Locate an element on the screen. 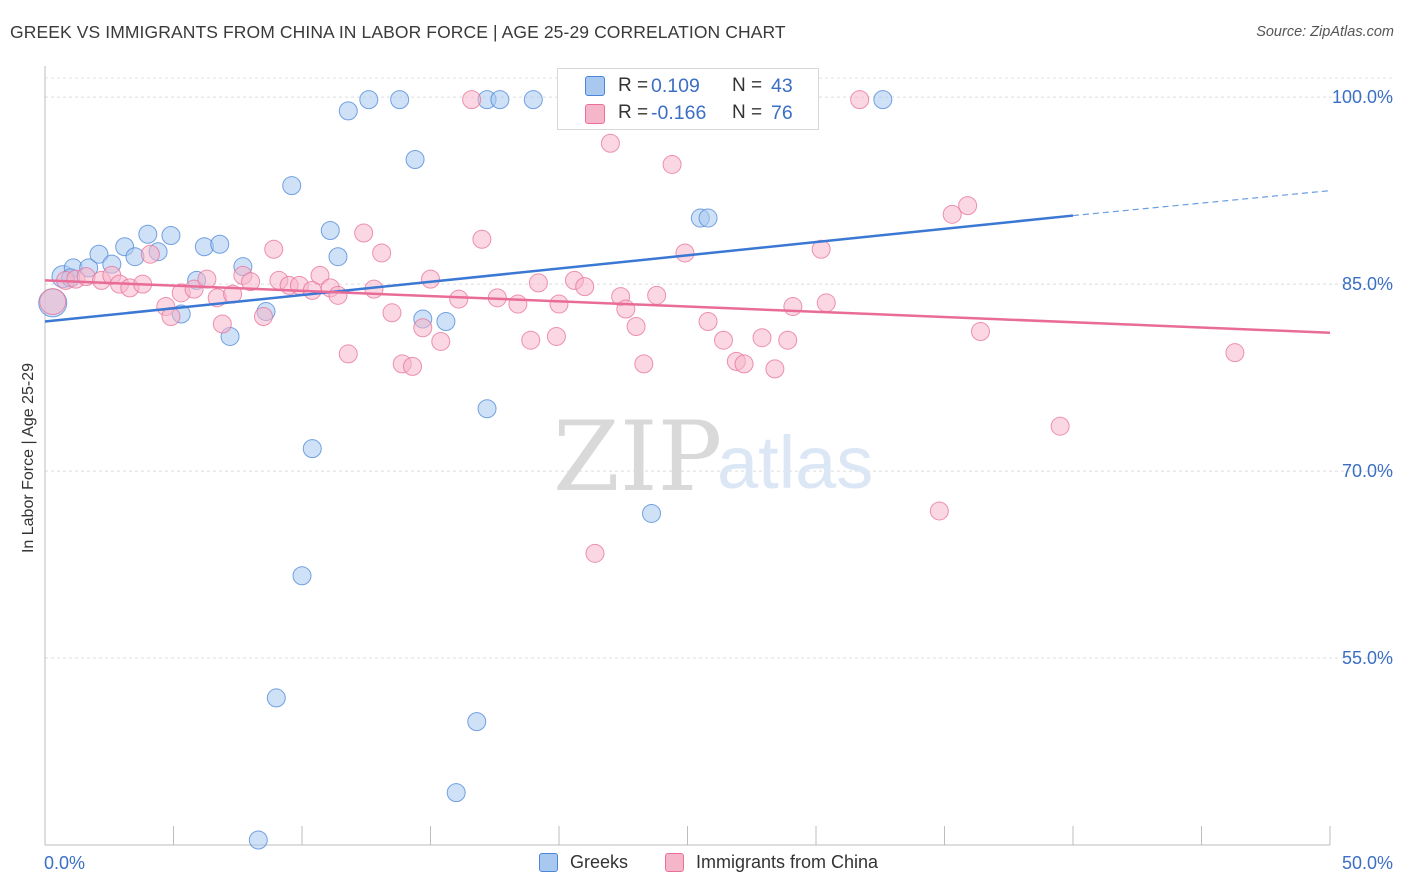  stats-china-r-label: R = is located at coordinates (633, 112).